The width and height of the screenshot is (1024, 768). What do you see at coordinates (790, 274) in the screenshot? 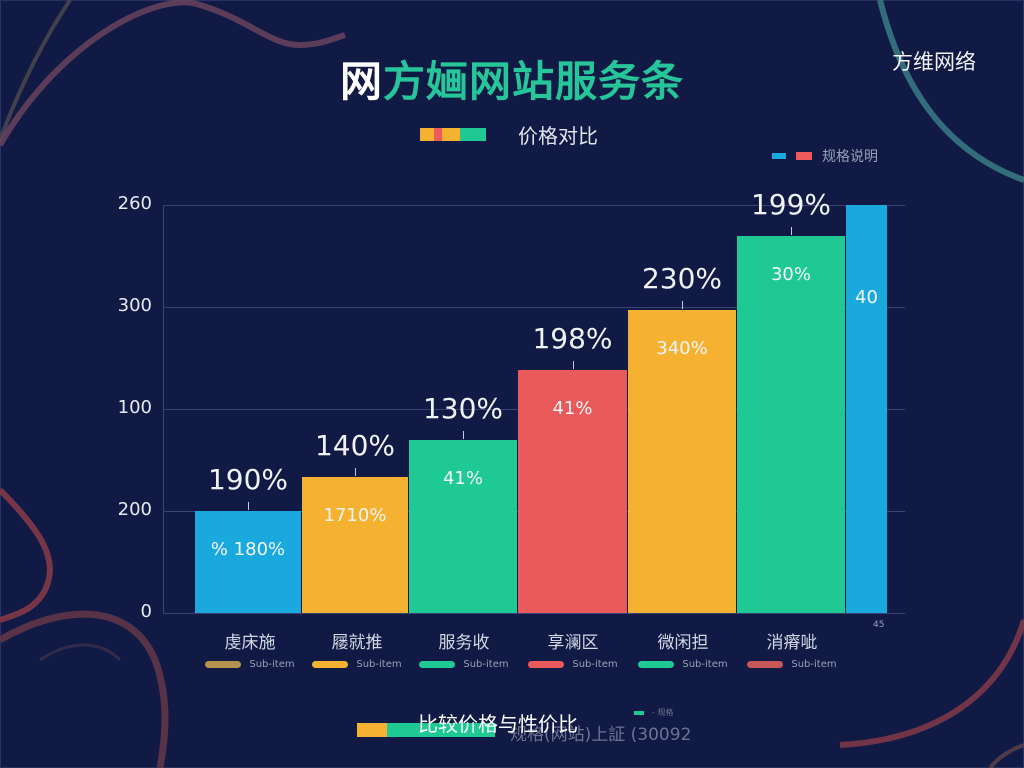
I see `bar-value-label: 30%` at bounding box center [790, 274].